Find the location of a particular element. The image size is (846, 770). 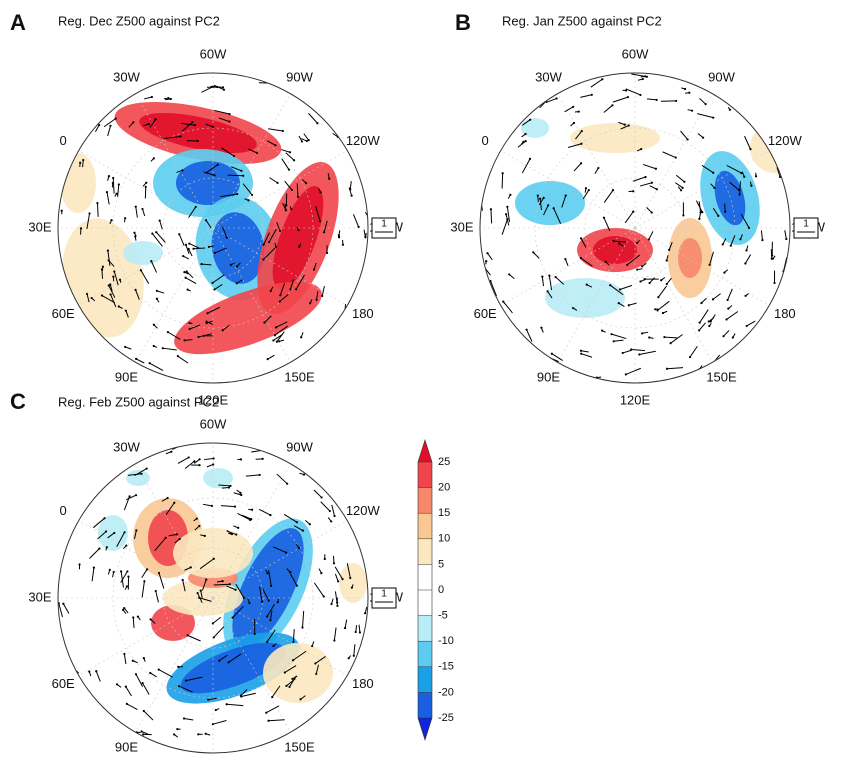

colorbar-label: 10 is located at coordinates (444, 539).